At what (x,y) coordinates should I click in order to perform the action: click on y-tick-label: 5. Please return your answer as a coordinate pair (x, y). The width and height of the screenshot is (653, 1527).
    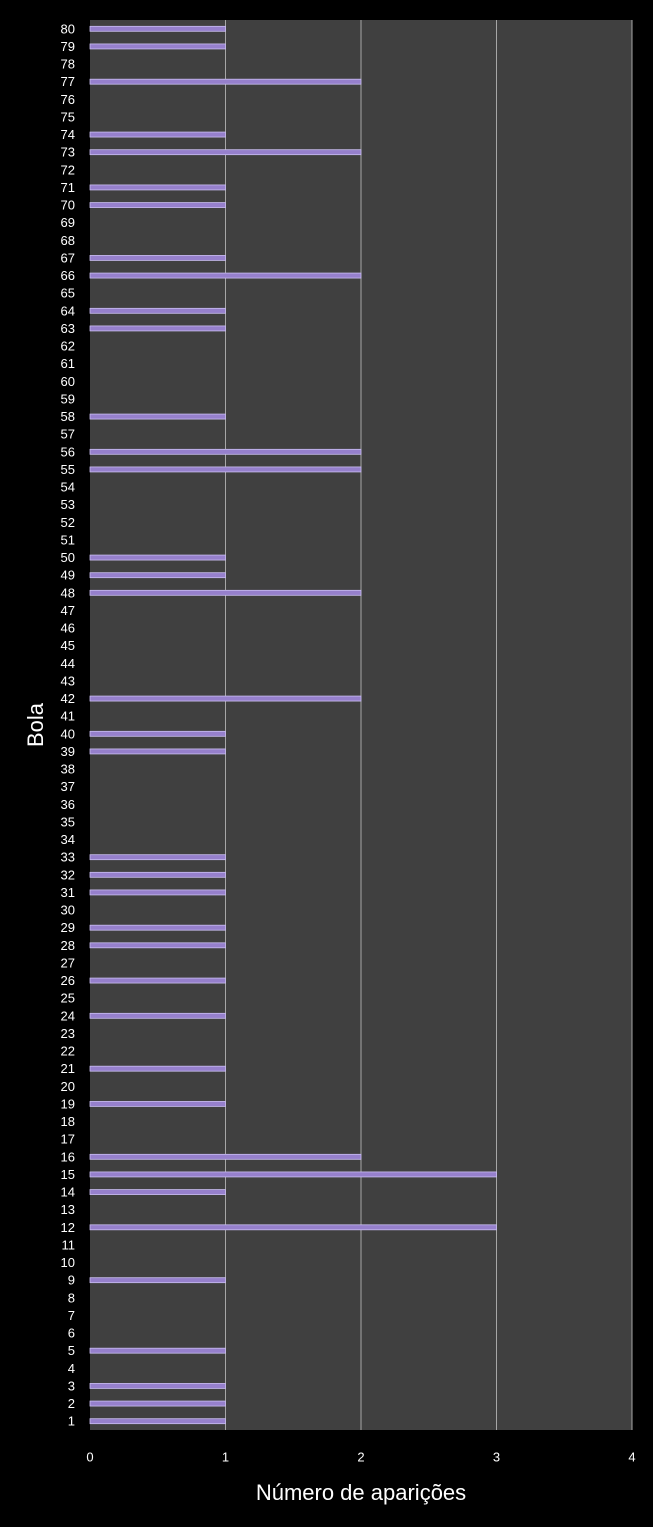
    Looking at the image, I should click on (71, 1350).